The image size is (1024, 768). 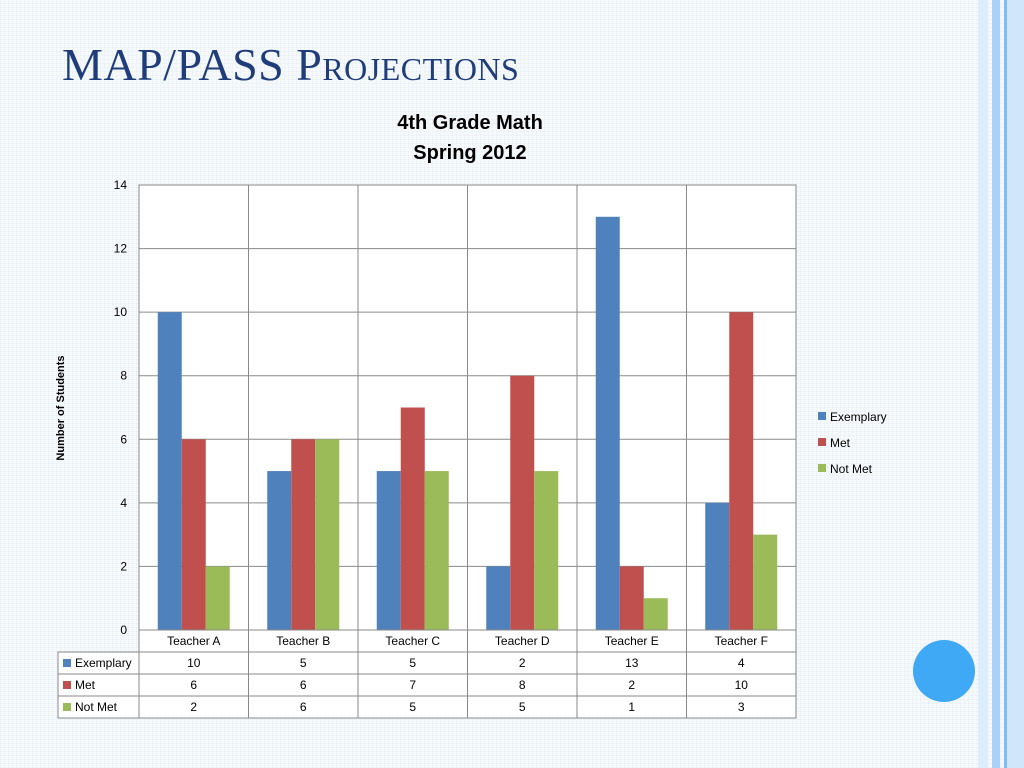 I want to click on x-tick-label: Teacher B, so click(x=303, y=641).